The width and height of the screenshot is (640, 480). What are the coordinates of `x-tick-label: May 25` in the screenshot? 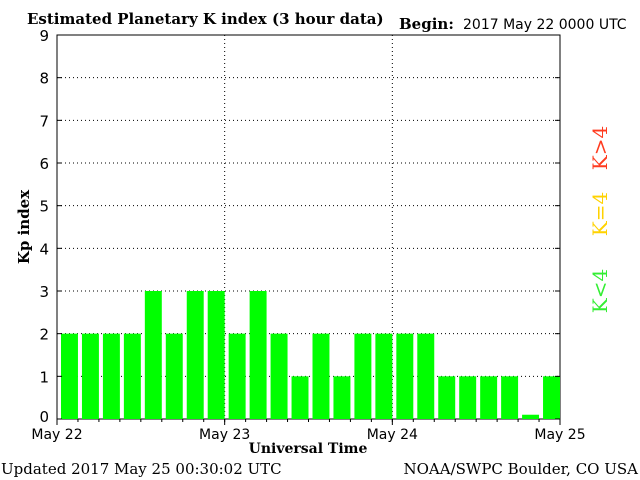 It's located at (559, 435).